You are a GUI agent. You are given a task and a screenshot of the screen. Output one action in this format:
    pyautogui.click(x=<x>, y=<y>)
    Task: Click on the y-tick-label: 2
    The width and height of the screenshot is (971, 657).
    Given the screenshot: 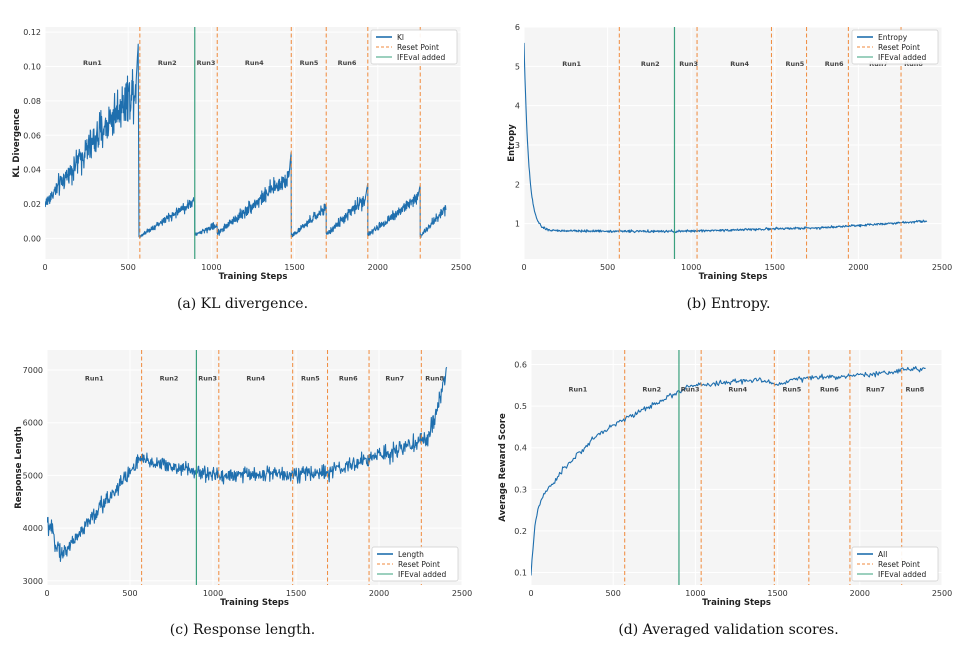 What is the action you would take?
    pyautogui.click(x=517, y=184)
    